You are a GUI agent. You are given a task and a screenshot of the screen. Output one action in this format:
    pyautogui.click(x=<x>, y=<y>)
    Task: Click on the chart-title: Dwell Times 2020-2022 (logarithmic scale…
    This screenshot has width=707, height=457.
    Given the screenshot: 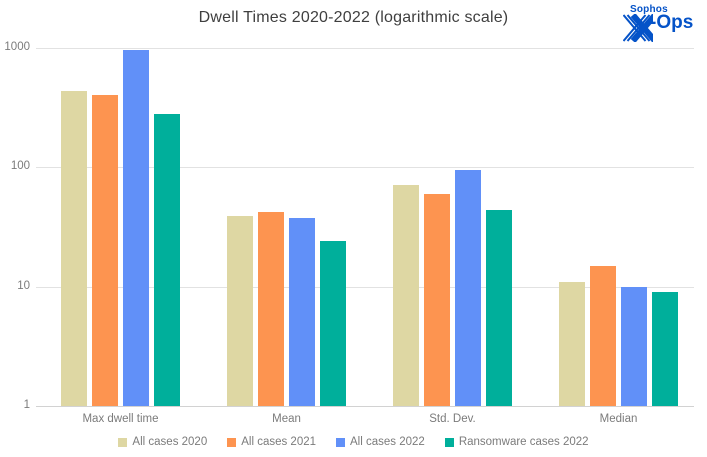 What is the action you would take?
    pyautogui.click(x=353, y=17)
    